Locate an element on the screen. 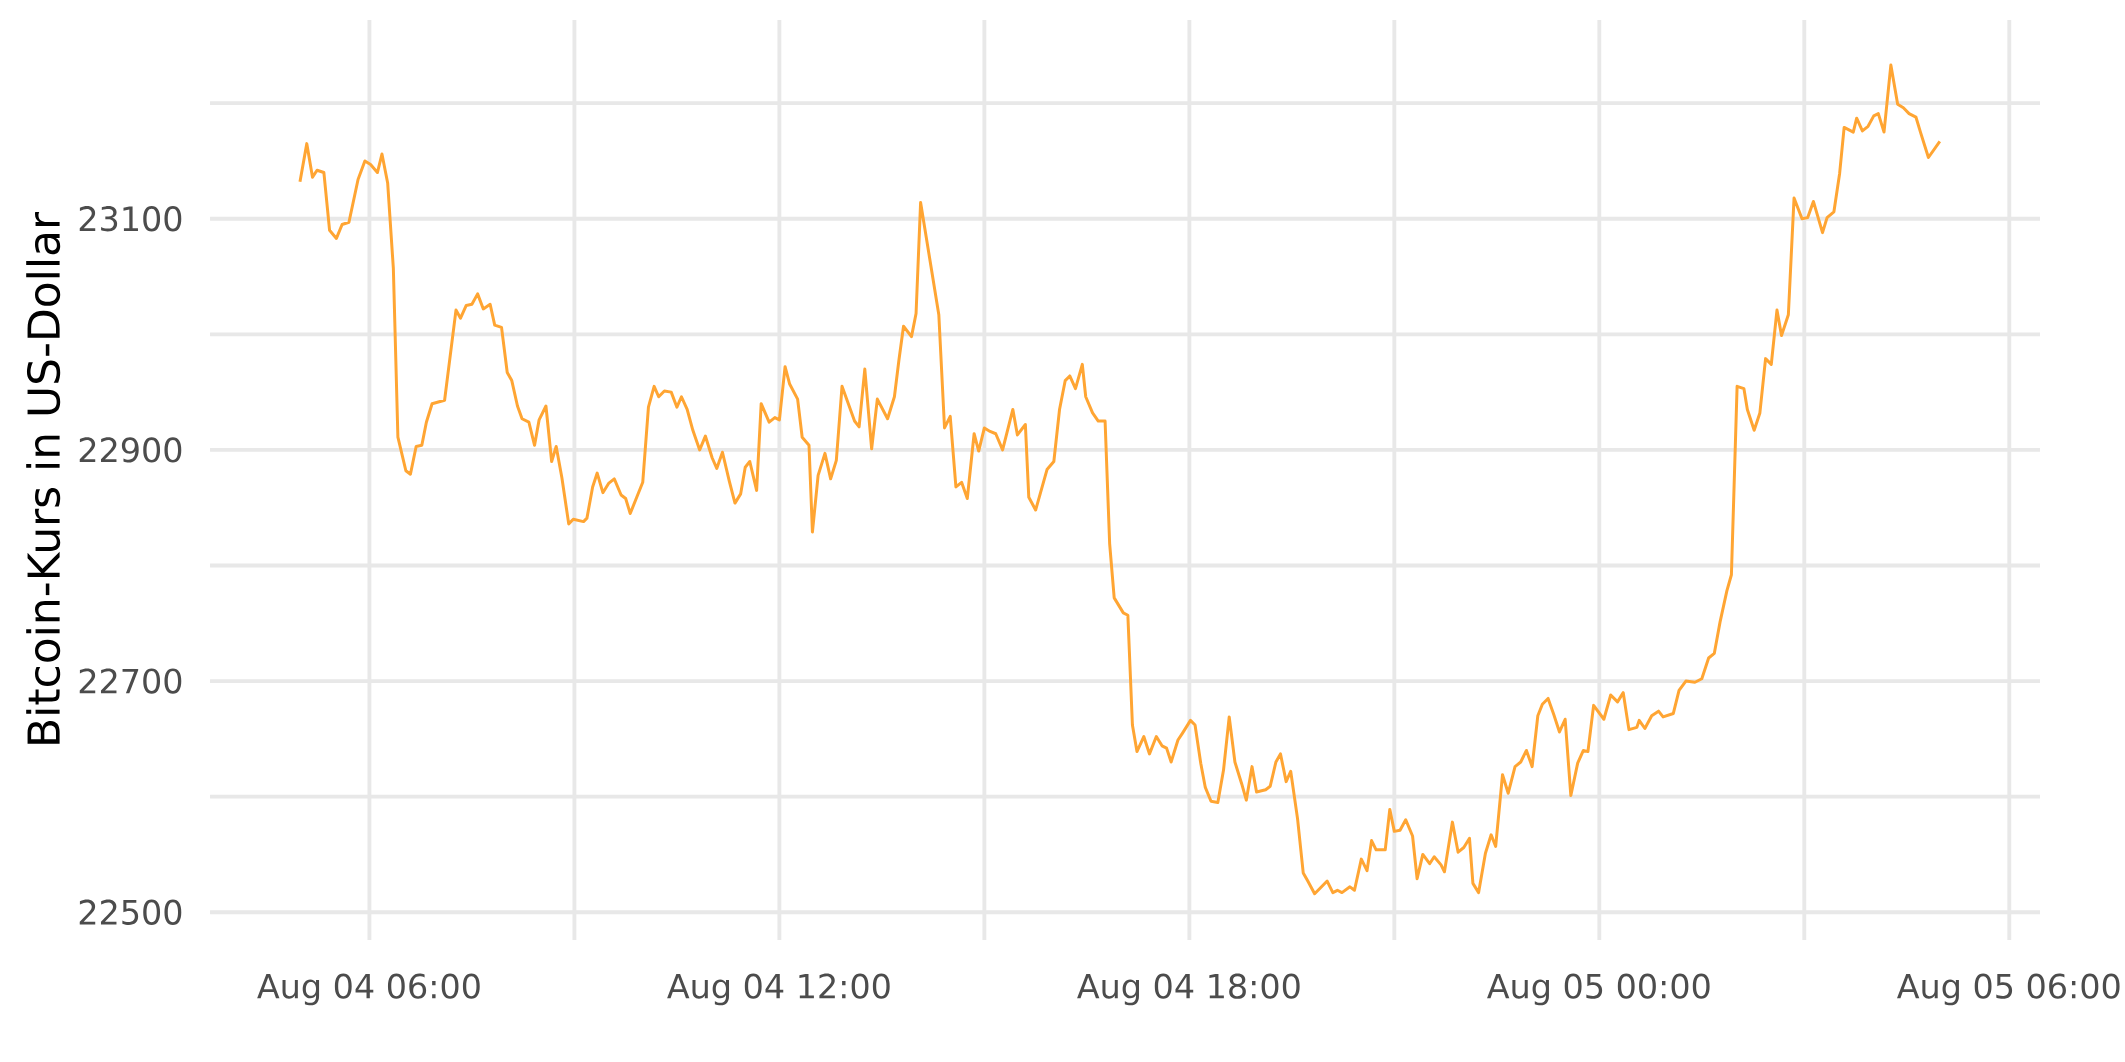 The image size is (2125, 1062). x-tick-label: Aug 05 00:00 is located at coordinates (1598, 989).